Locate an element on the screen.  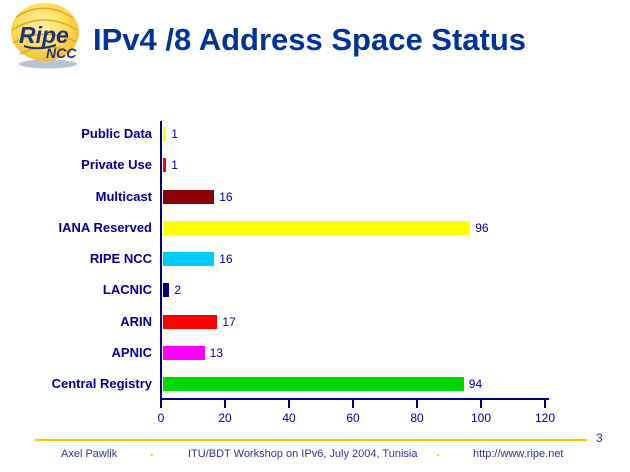
bar-central-registry is located at coordinates (313, 384).